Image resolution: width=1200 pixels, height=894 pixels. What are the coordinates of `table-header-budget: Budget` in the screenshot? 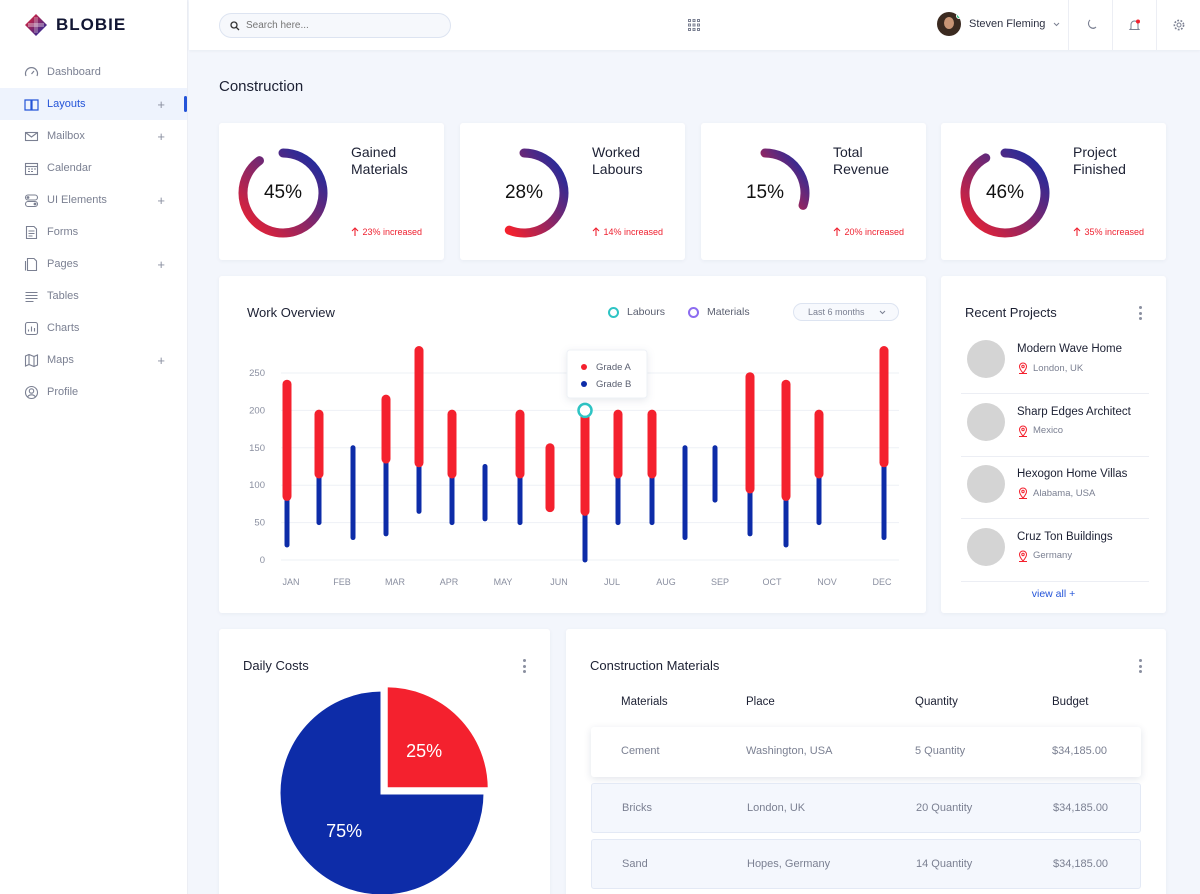 It's located at (1070, 702).